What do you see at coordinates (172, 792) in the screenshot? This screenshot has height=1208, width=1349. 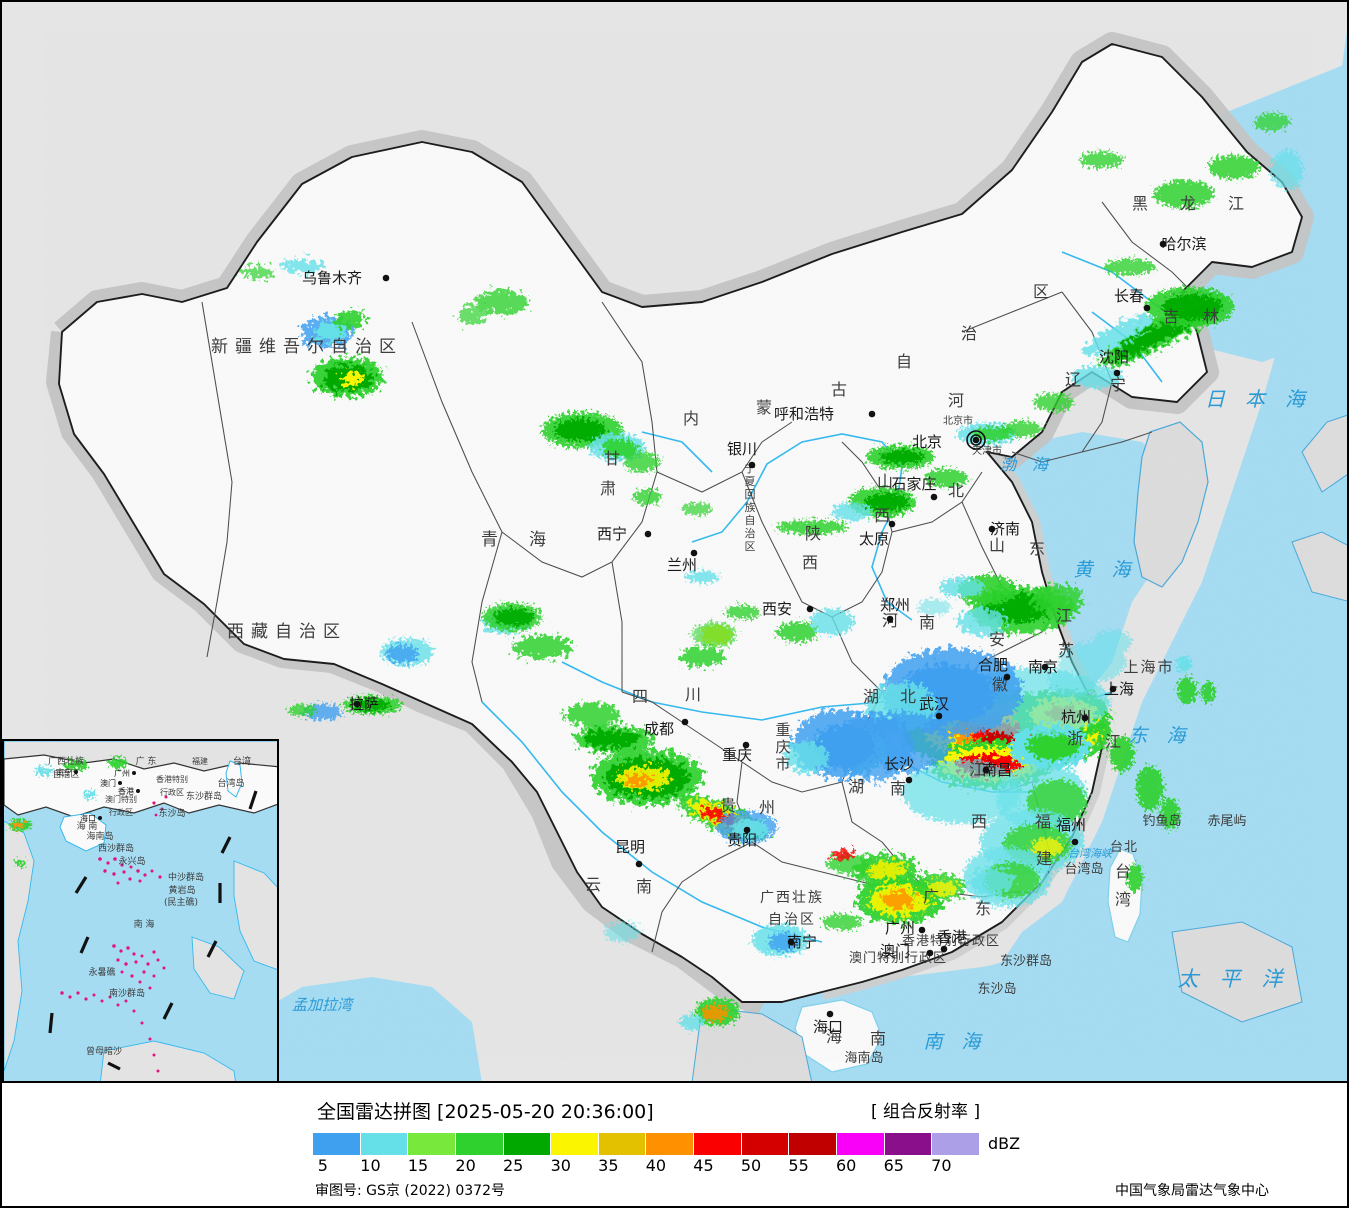 I see `inset-province-label: 行政区` at bounding box center [172, 792].